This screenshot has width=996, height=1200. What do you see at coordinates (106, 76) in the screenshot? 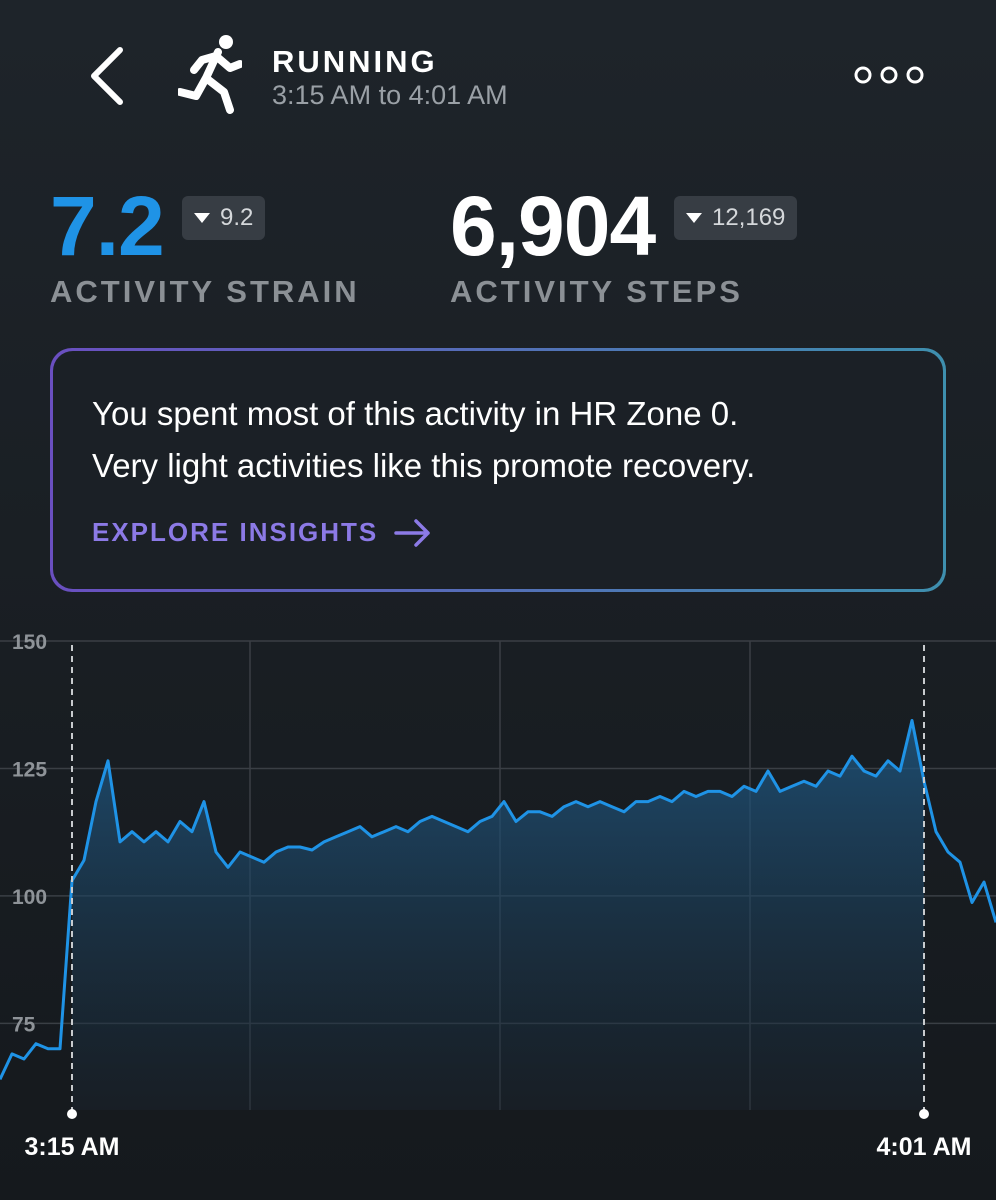
I see `back-button` at bounding box center [106, 76].